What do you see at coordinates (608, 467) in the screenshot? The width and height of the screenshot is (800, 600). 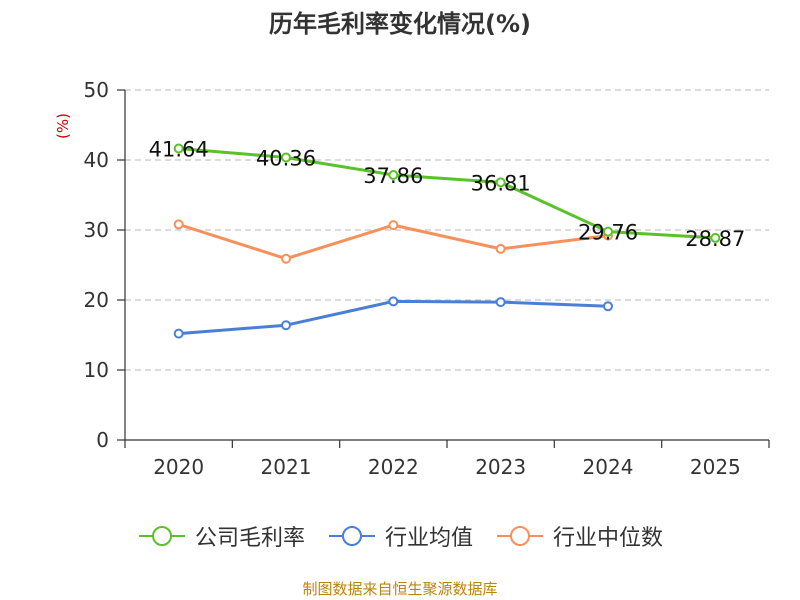 I see `x-tick-label: 2024` at bounding box center [608, 467].